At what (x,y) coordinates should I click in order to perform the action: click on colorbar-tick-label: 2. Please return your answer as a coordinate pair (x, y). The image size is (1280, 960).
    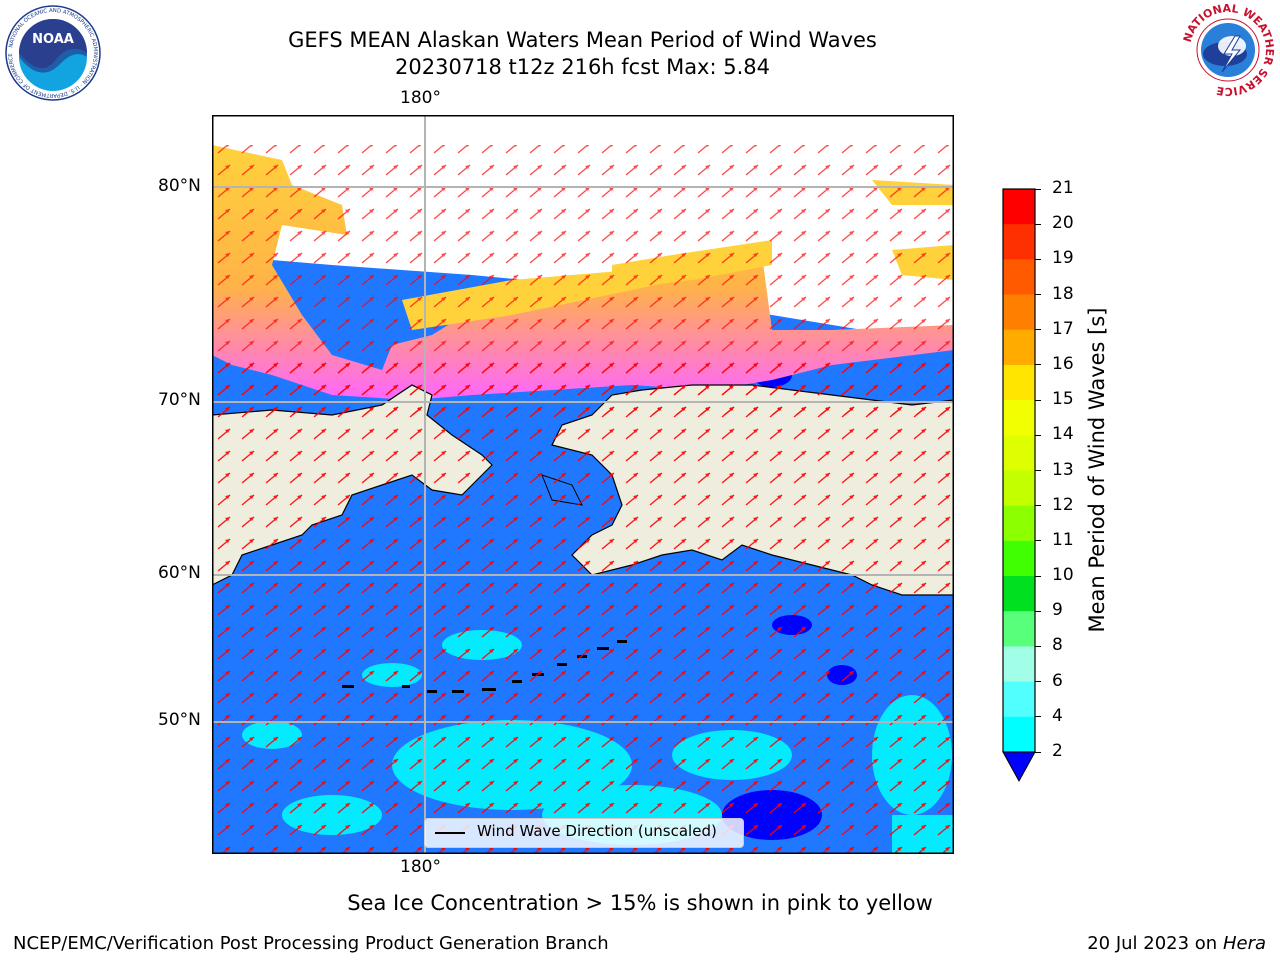
    Looking at the image, I should click on (1057, 751).